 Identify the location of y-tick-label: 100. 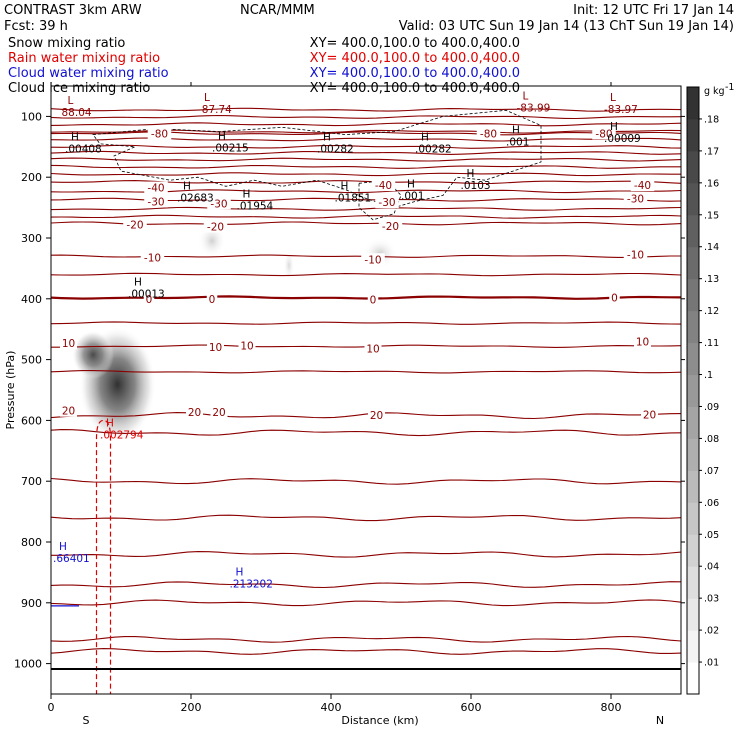
(31, 116).